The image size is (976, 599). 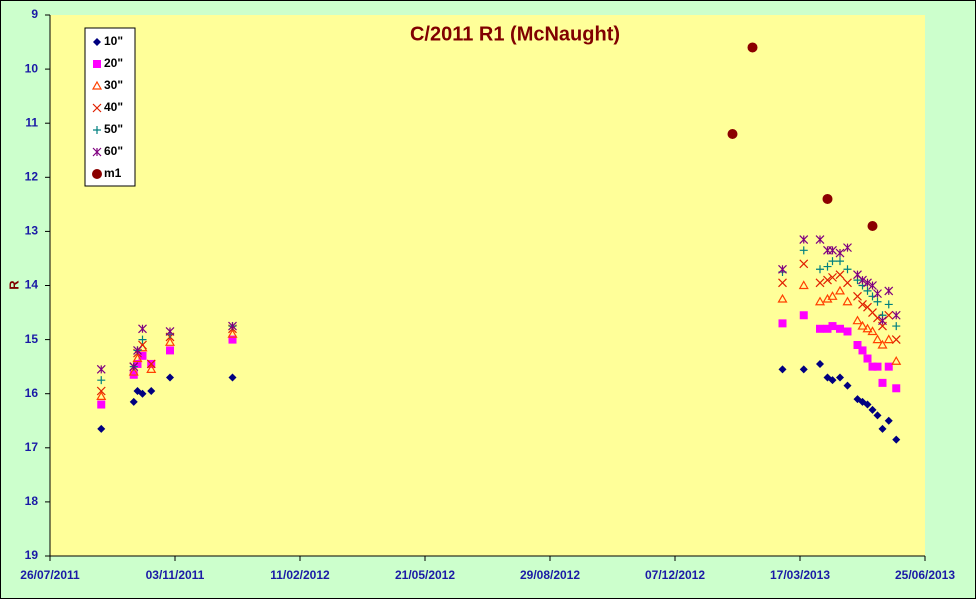 I want to click on y-tick-label: 10, so click(x=32, y=68).